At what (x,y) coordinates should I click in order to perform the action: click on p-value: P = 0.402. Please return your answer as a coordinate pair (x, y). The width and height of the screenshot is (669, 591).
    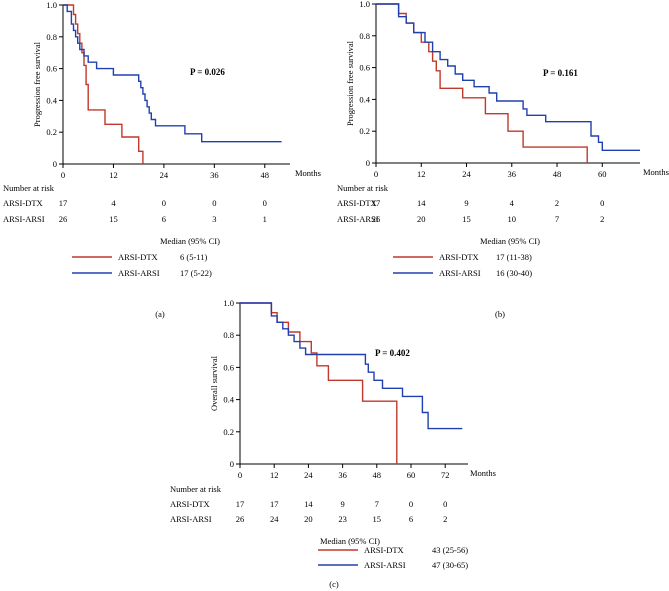
    Looking at the image, I should click on (392, 353).